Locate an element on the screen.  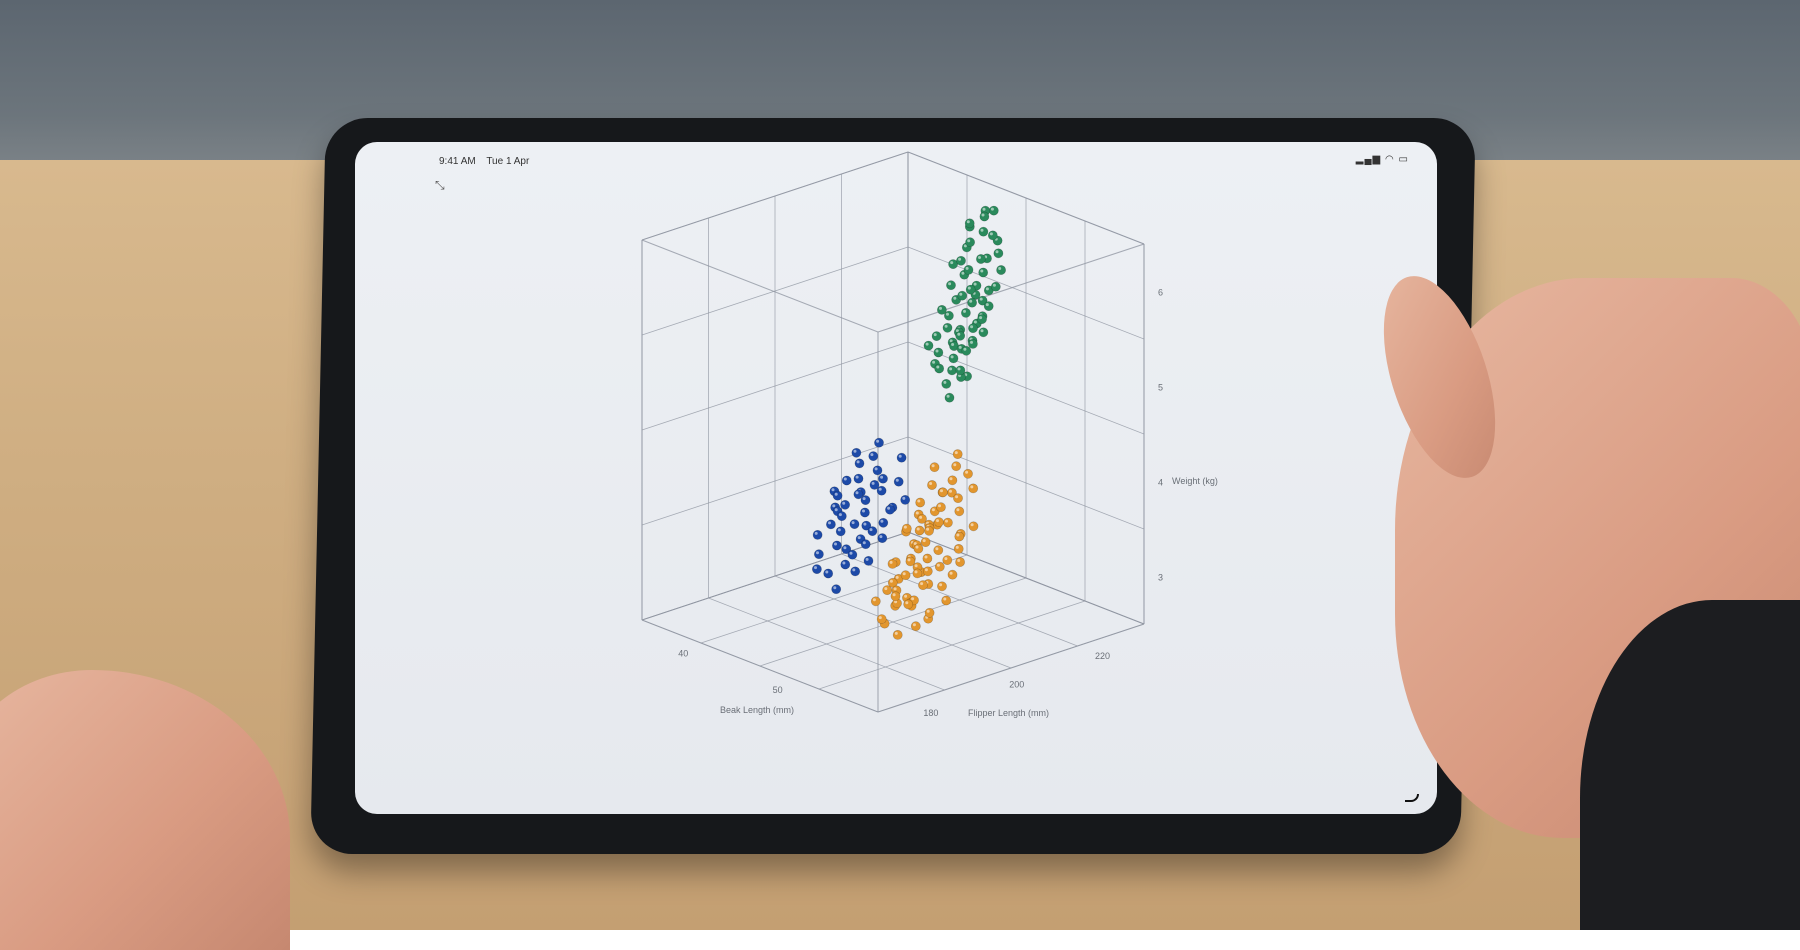
y-tick-label: 5 is located at coordinates (1160, 388).